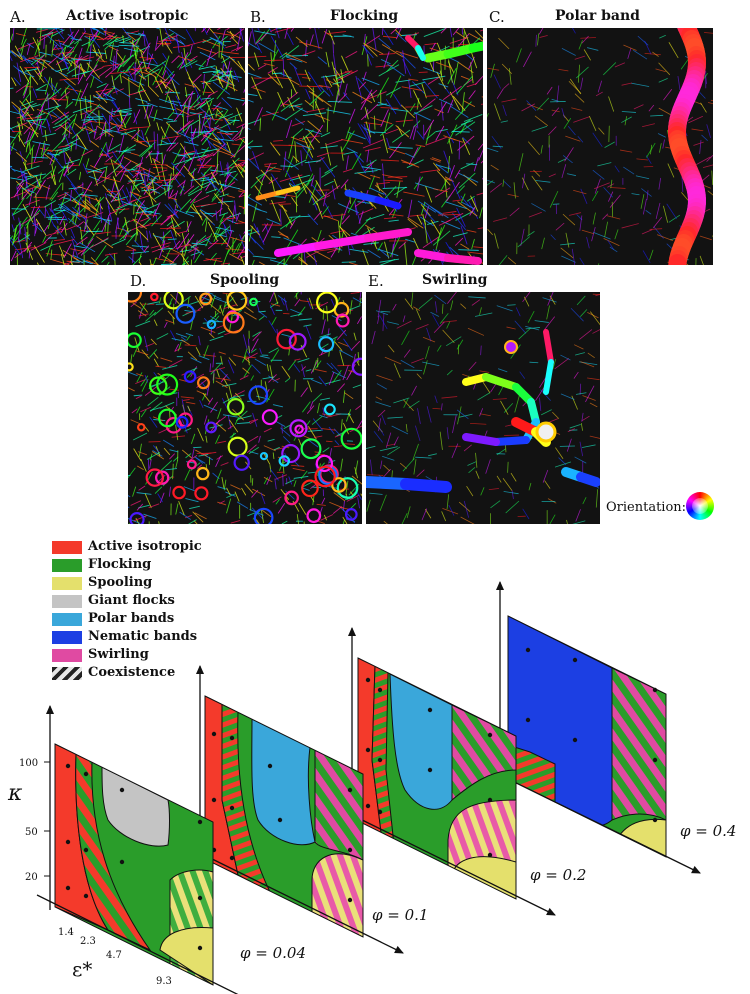 The width and height of the screenshot is (750, 994). I want to click on panel-active-isotropic: A. Active isotropic, so click(127, 132).